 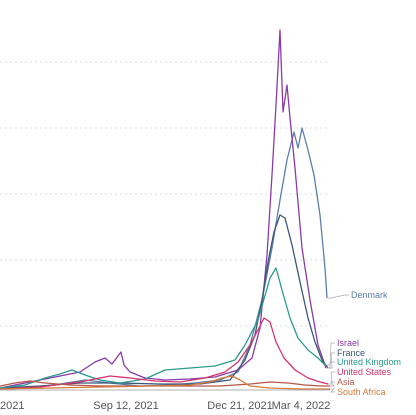 What do you see at coordinates (164, 353) in the screenshot?
I see `series-line-united-states` at bounding box center [164, 353].